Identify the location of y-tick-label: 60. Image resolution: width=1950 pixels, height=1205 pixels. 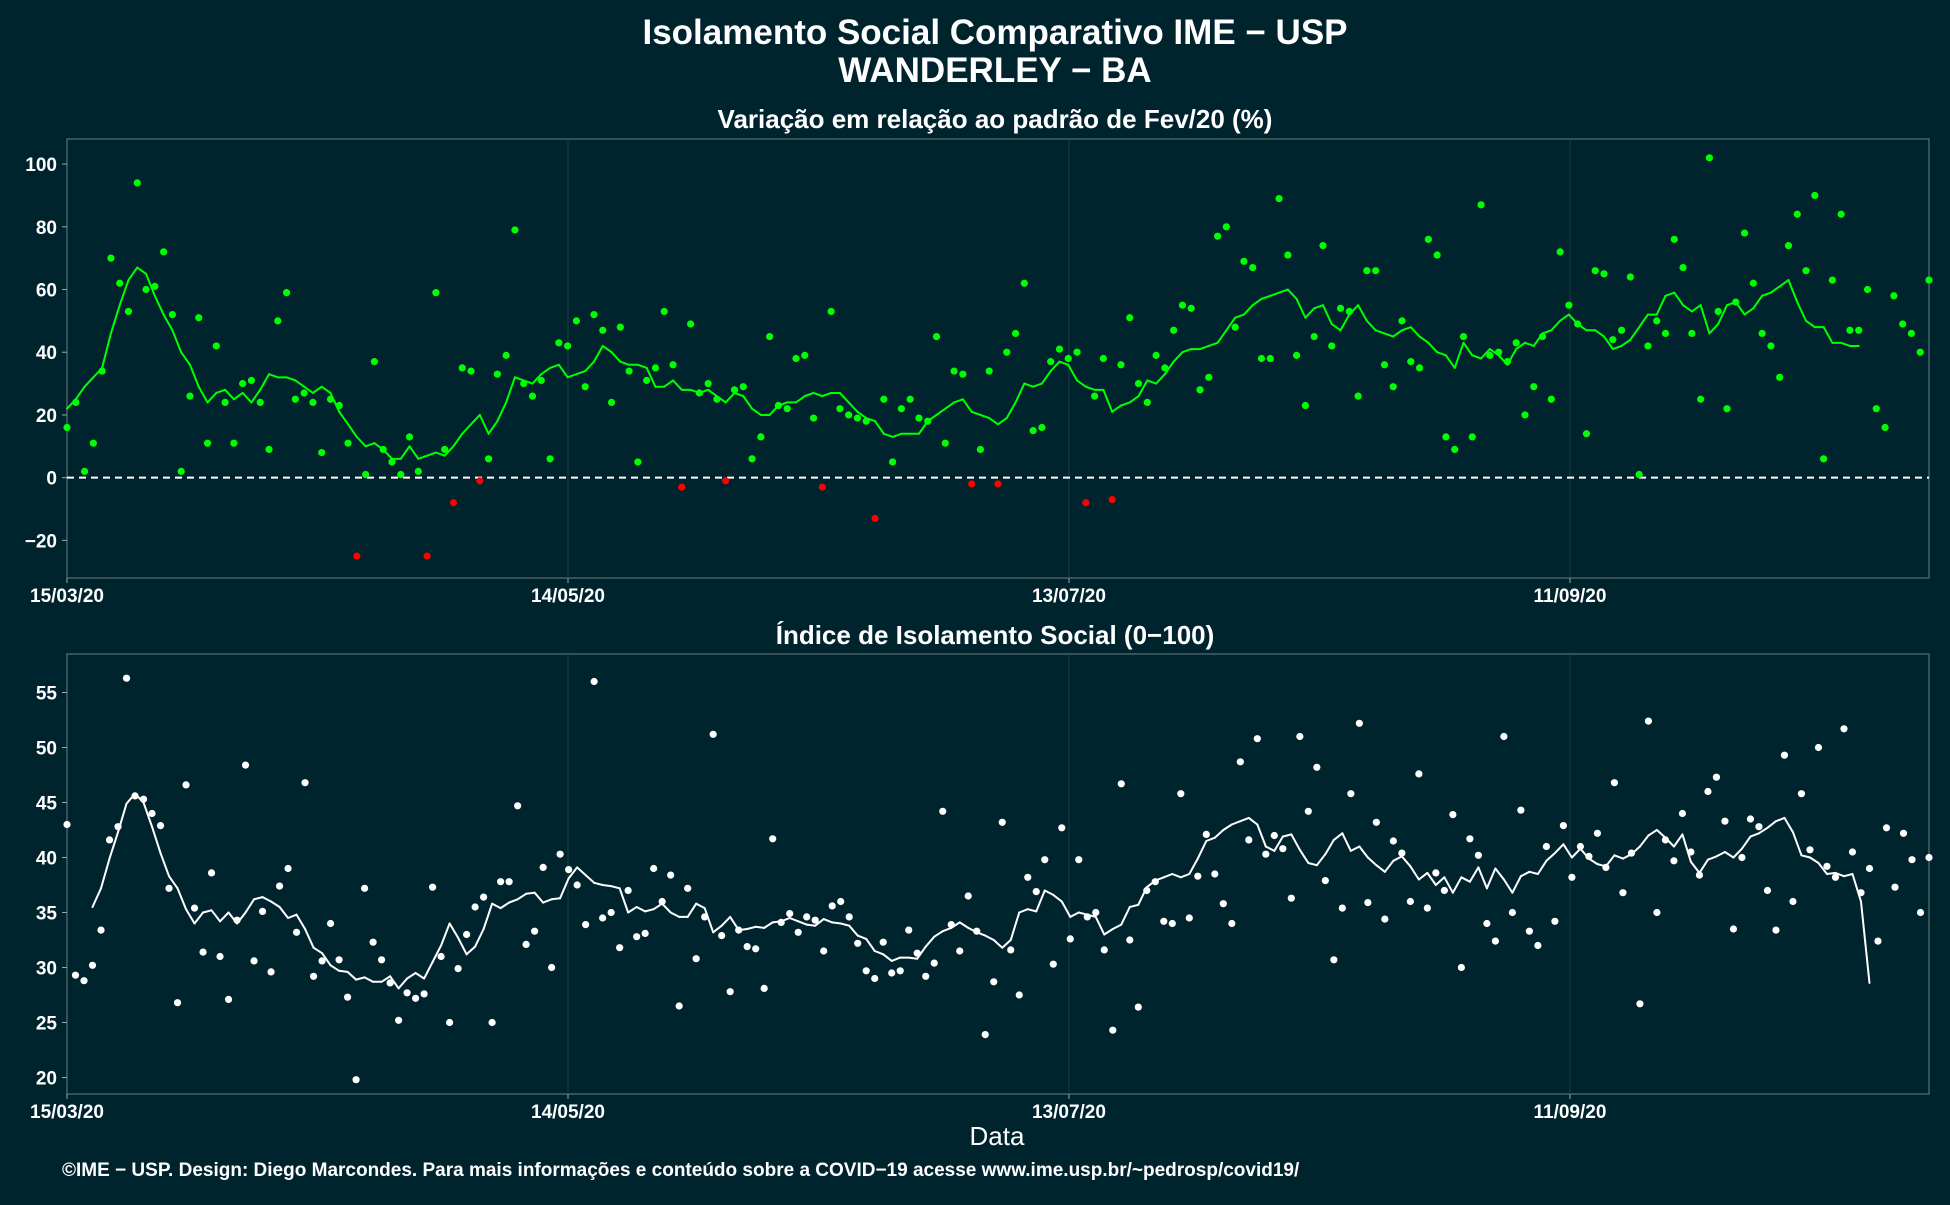
(46, 291).